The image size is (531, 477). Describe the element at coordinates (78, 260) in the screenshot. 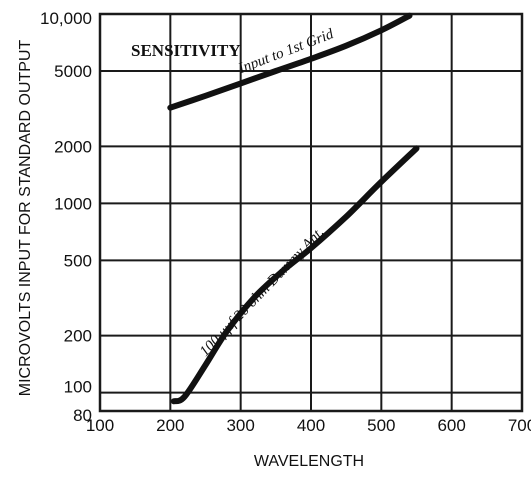

I see `y-tick-label: 500` at that location.